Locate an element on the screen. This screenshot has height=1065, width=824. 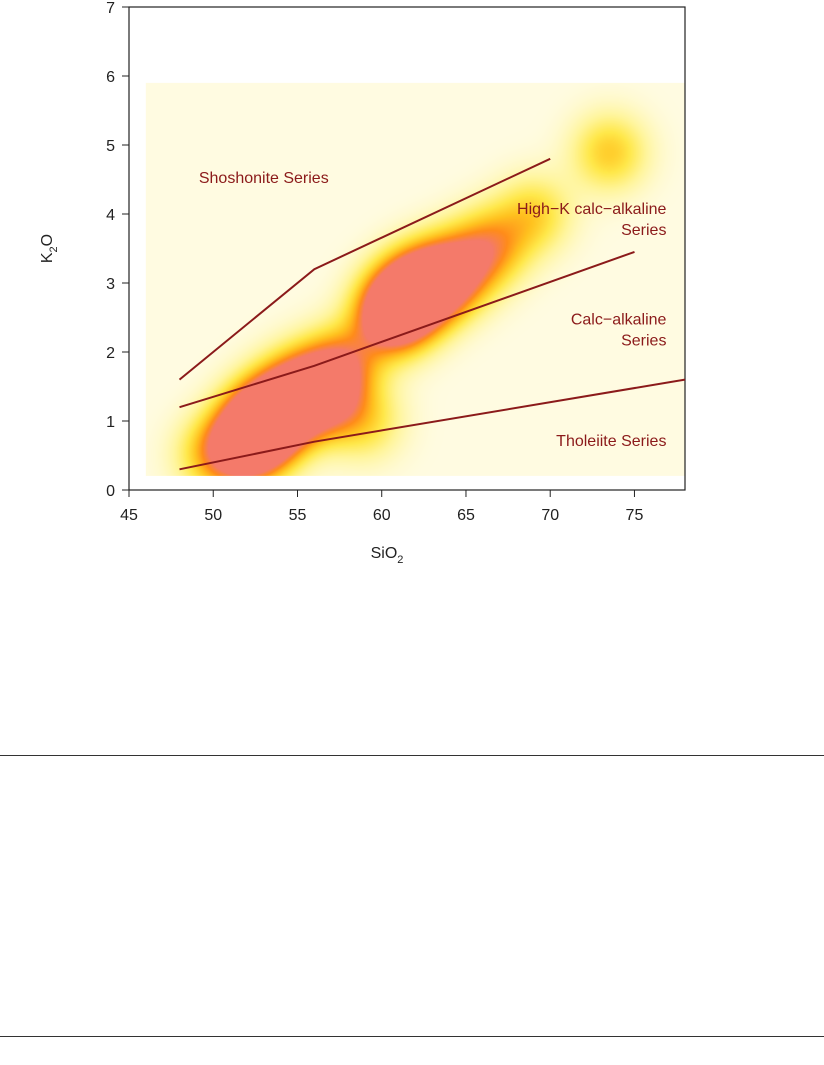
y-tick-label: 6 is located at coordinates (110, 77).